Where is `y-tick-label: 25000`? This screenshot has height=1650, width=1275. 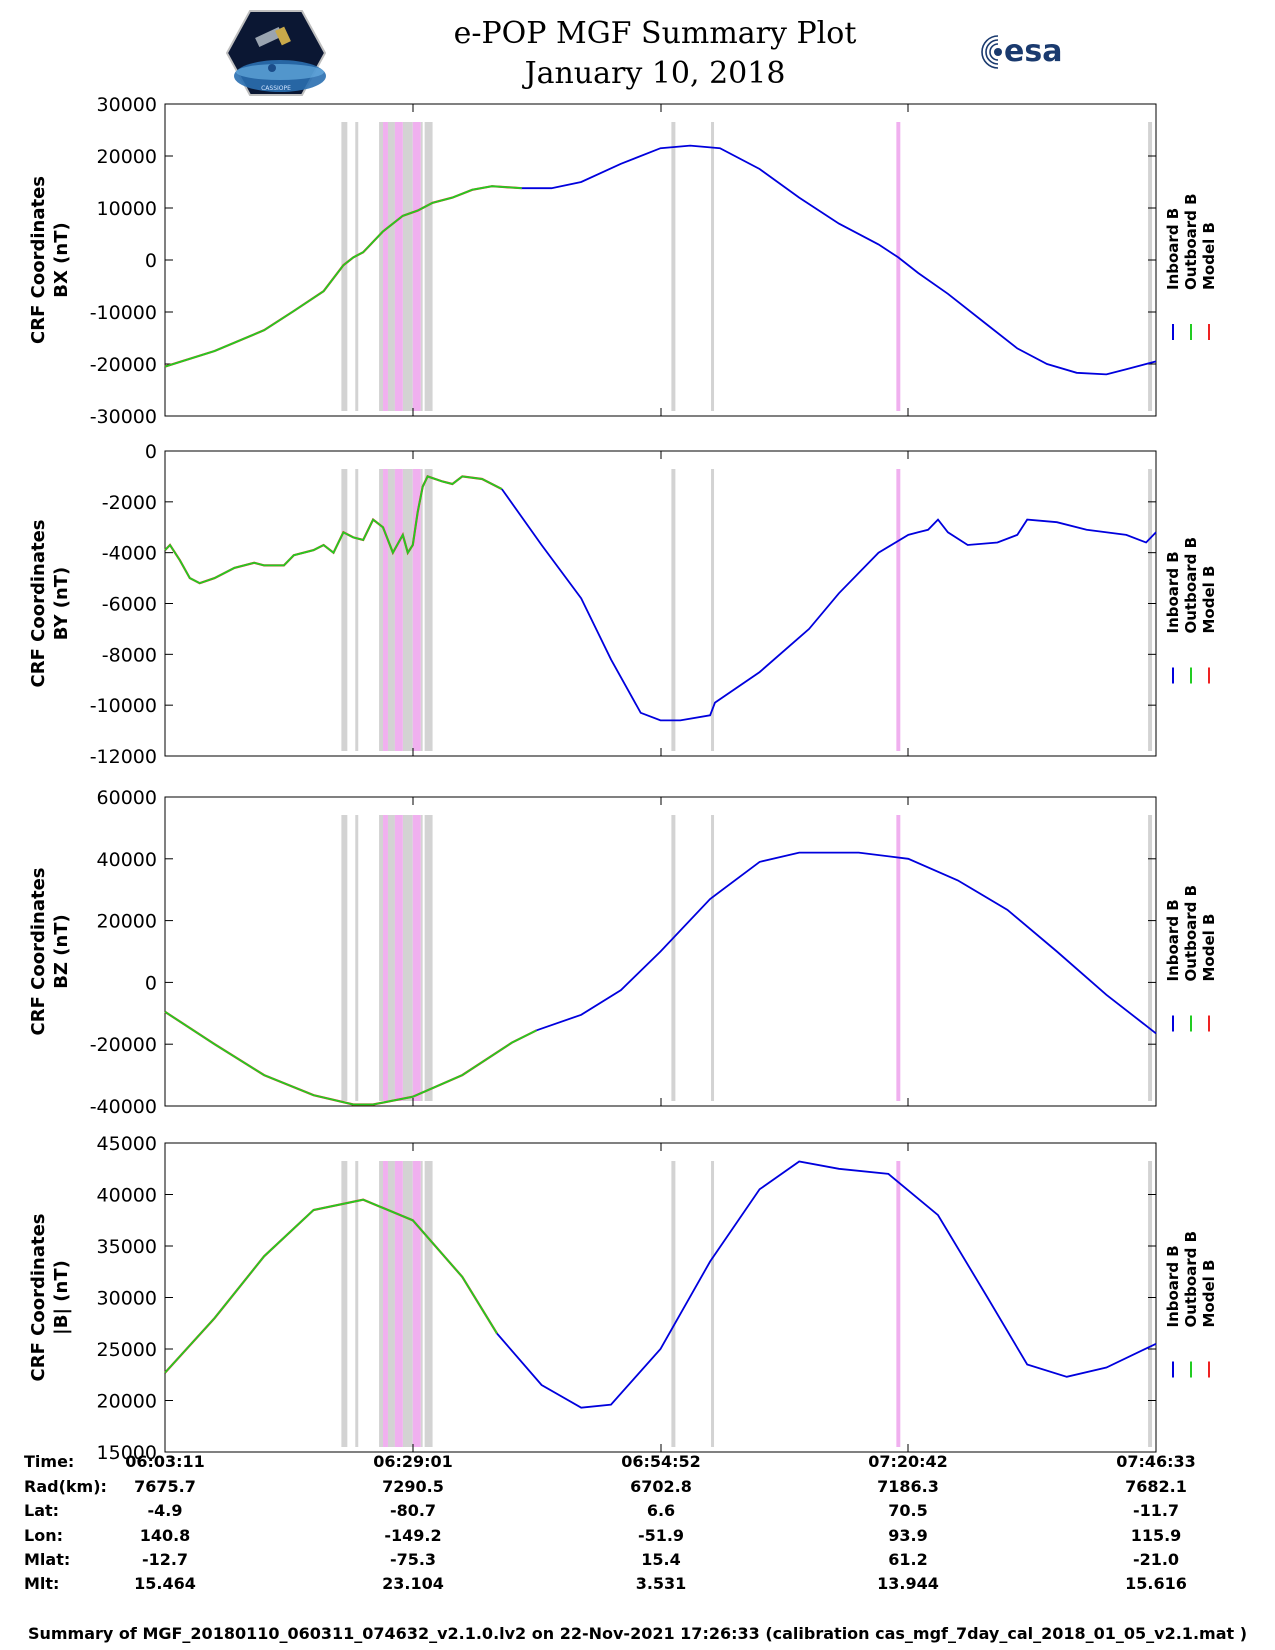 y-tick-label: 25000 is located at coordinates (127, 1350).